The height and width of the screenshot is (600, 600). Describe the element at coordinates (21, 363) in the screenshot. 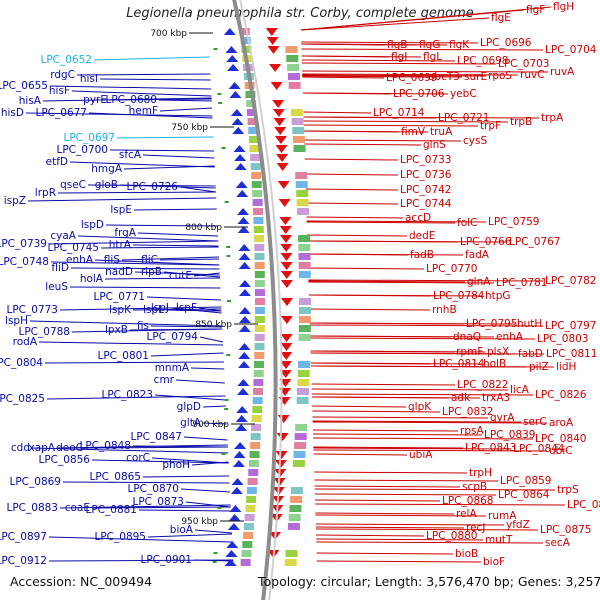

I see `gene-label-left: LPC_0804` at that location.